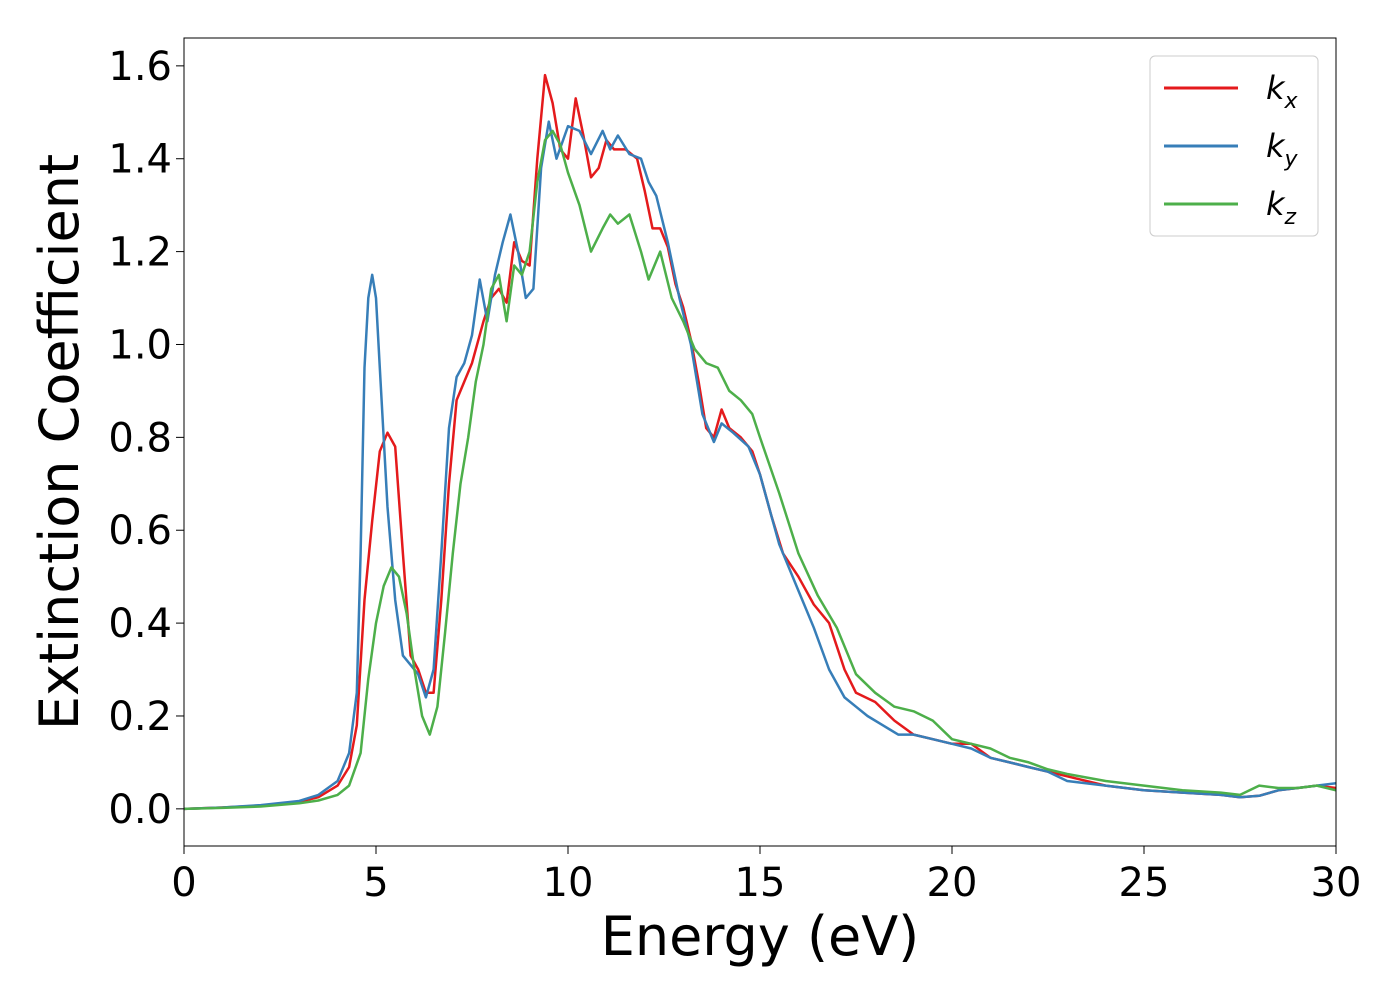 Image resolution: width=1400 pixels, height=1000 pixels. I want to click on x-tick-label: 0, so click(183, 883).